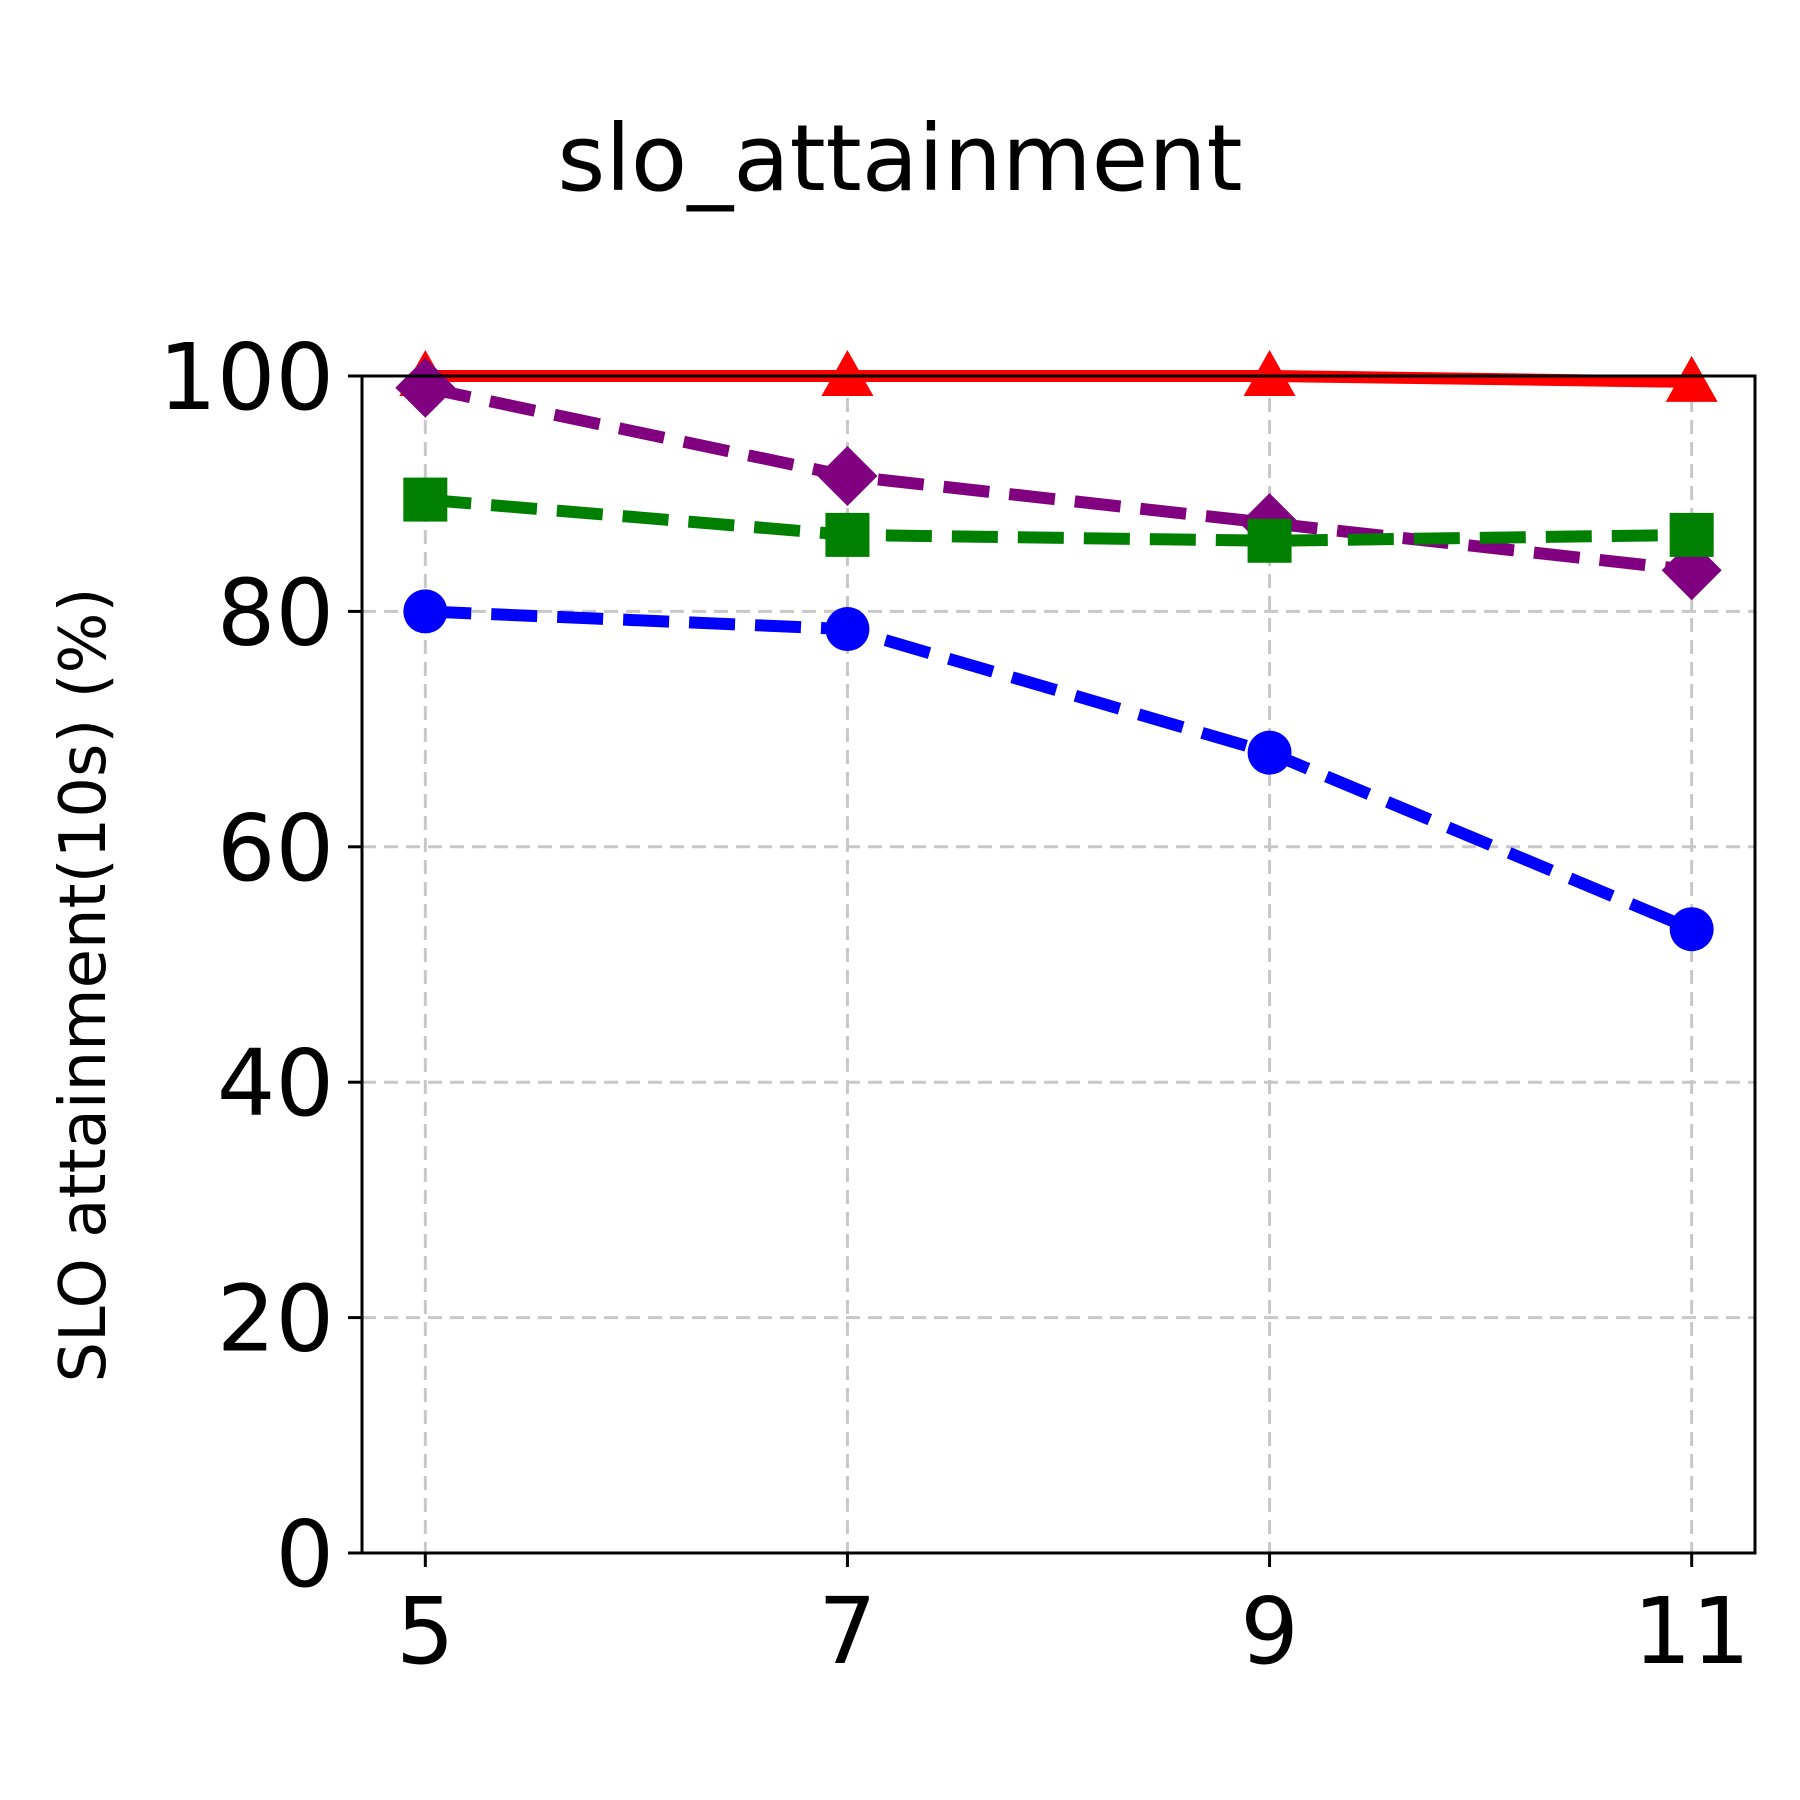 The image size is (1800, 1800). I want to click on y-tick-label: 80, so click(275, 612).